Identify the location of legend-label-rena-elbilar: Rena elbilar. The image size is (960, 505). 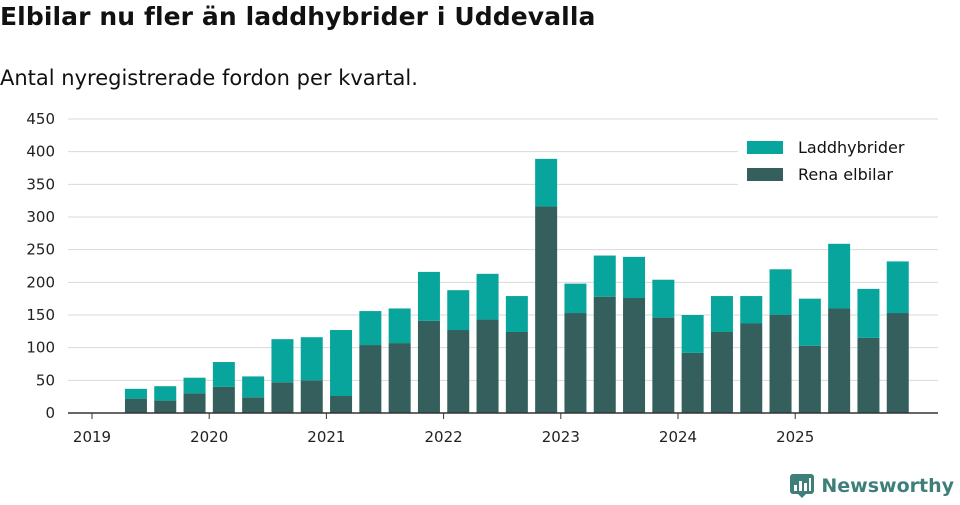
(845, 174).